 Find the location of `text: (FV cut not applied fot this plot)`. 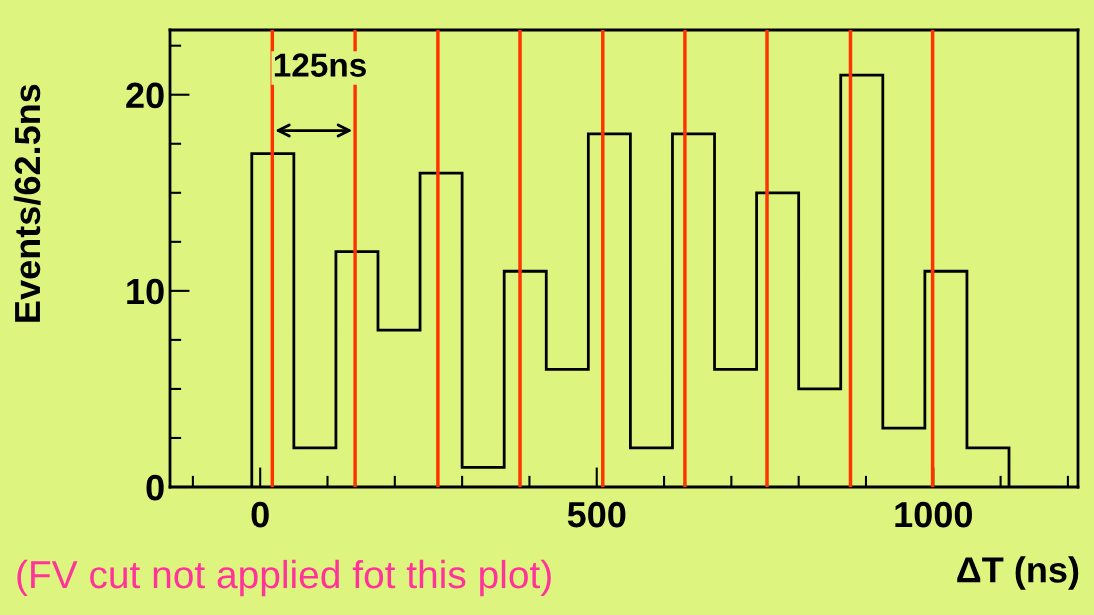

text: (FV cut not applied fot this plot) is located at coordinates (284, 578).